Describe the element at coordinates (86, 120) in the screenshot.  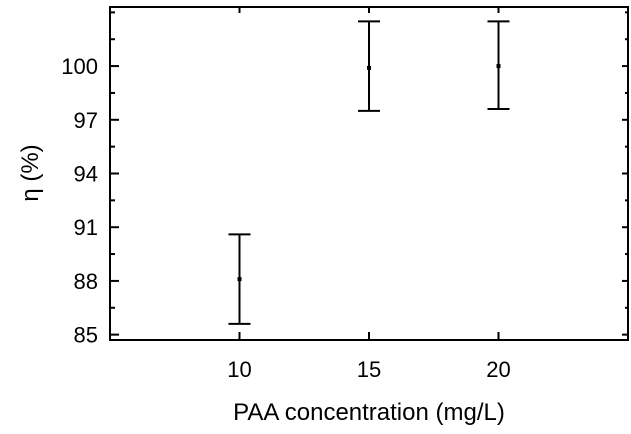
I see `y-tick-label: 97` at that location.